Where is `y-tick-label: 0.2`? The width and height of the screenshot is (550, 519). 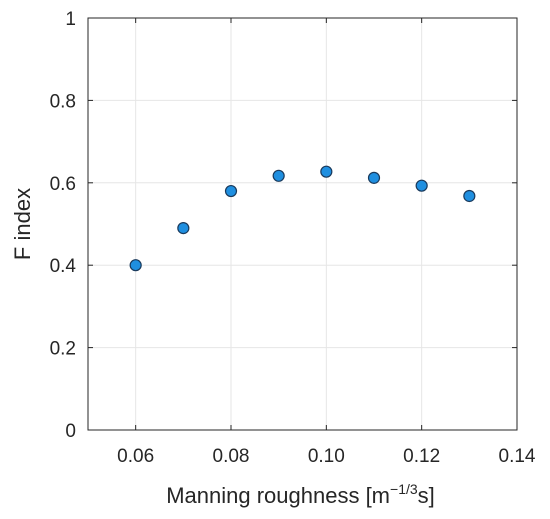 y-tick-label: 0.2 is located at coordinates (63, 349).